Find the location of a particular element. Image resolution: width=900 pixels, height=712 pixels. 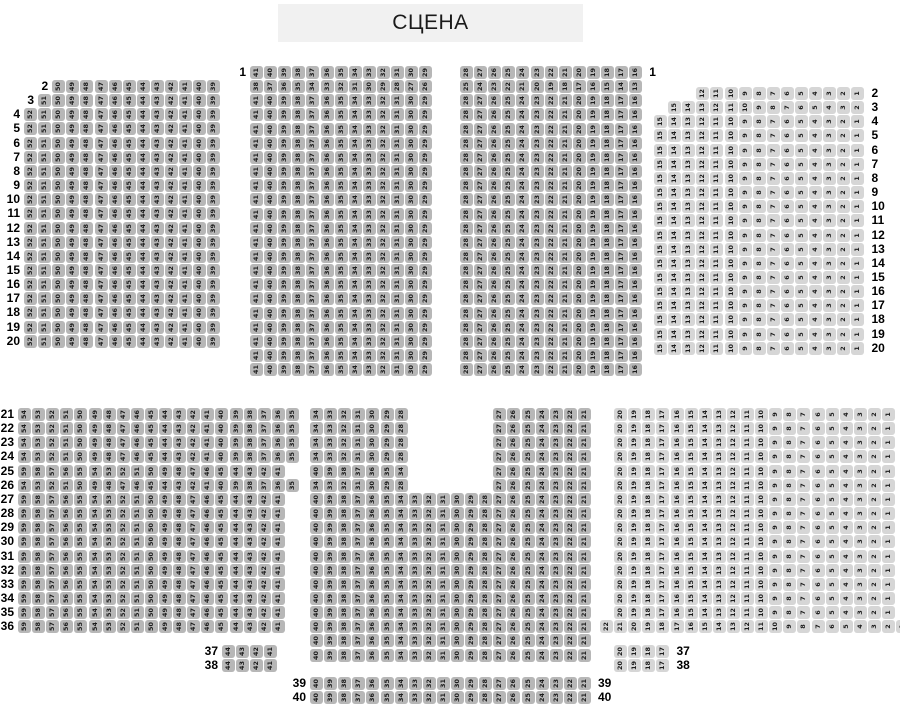

seat: 33 is located at coordinates (331, 429).